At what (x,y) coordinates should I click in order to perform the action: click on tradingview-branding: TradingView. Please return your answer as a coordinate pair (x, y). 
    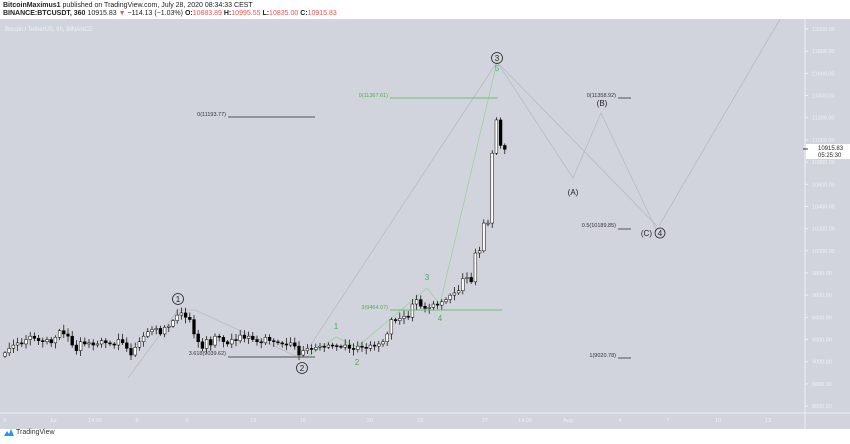
    Looking at the image, I should click on (29, 432).